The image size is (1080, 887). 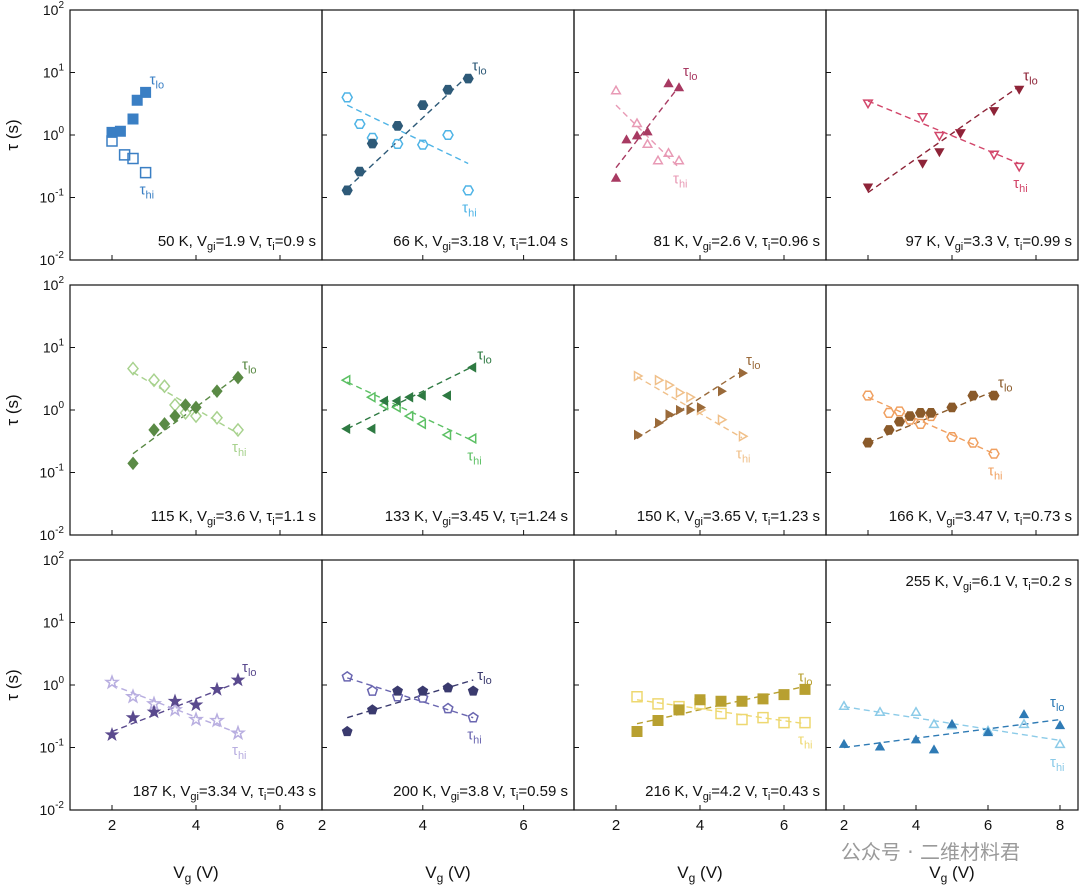 What do you see at coordinates (476, 518) in the screenshot?
I see `panel-annotation: 133 K, Vgi=3.45 V, τi=1.24 s` at bounding box center [476, 518].